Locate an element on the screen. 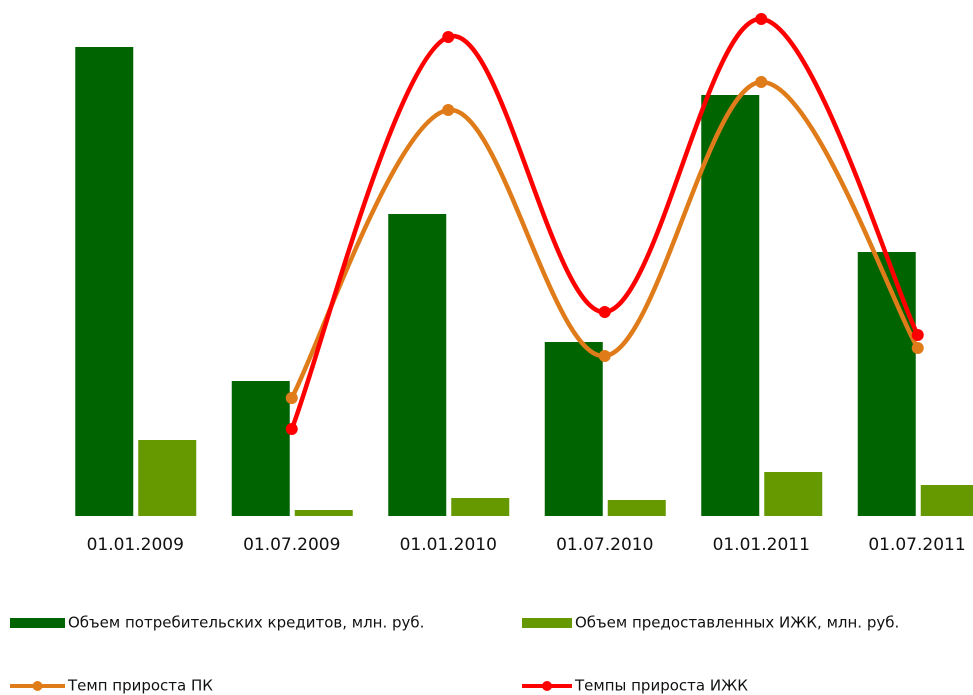  x-tick-label: 01.07.2011 is located at coordinates (916, 545).